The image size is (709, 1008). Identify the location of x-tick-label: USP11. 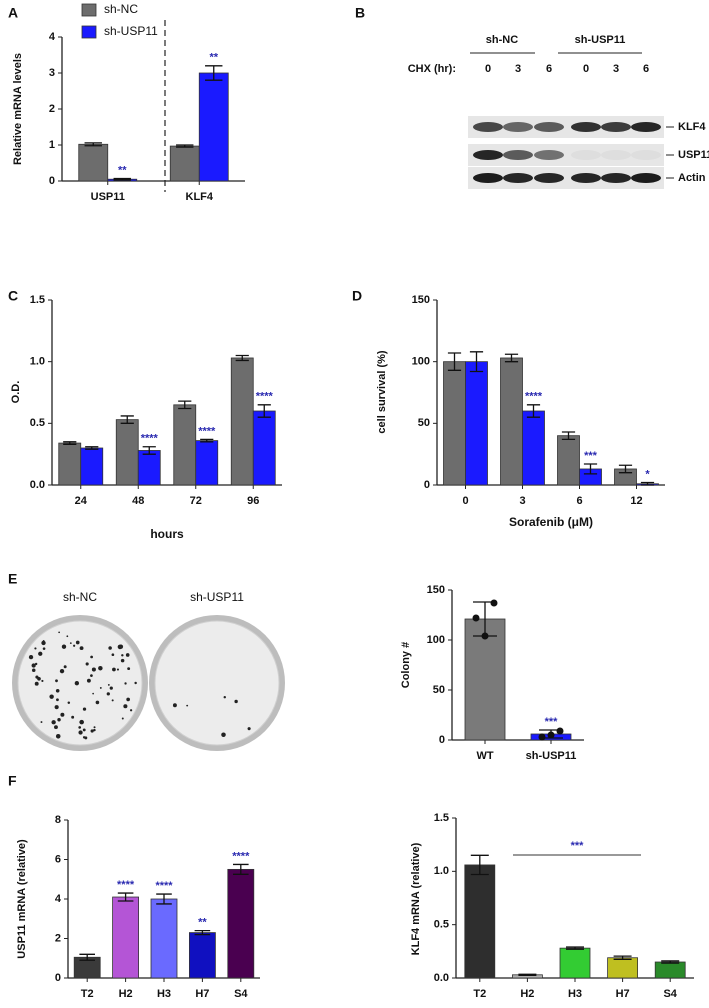
(108, 197).